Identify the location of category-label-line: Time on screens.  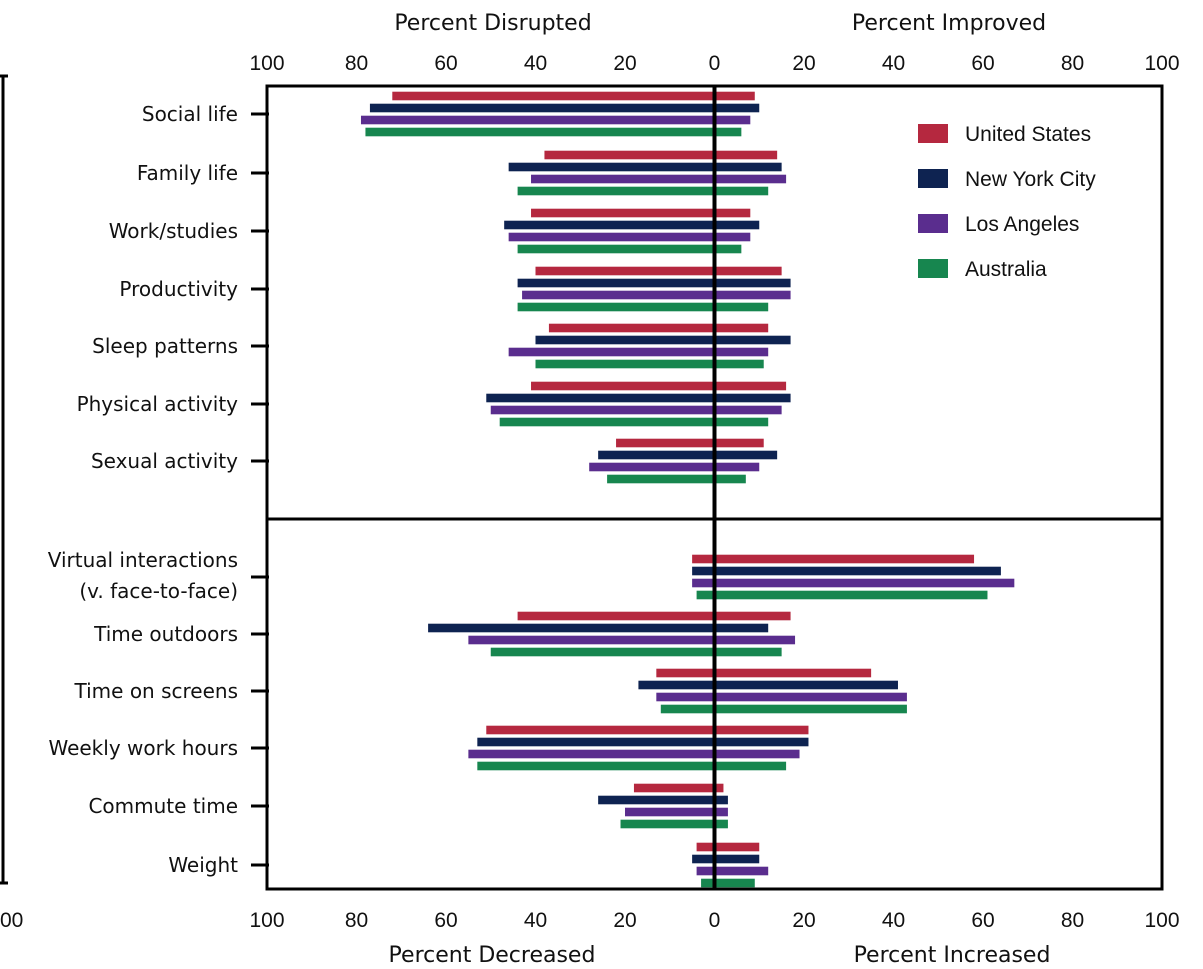
(156, 691).